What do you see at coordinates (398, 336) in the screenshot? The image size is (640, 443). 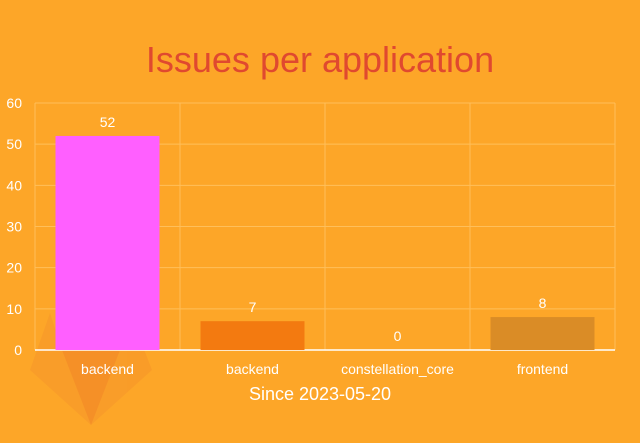 I see `data-label: 0` at bounding box center [398, 336].